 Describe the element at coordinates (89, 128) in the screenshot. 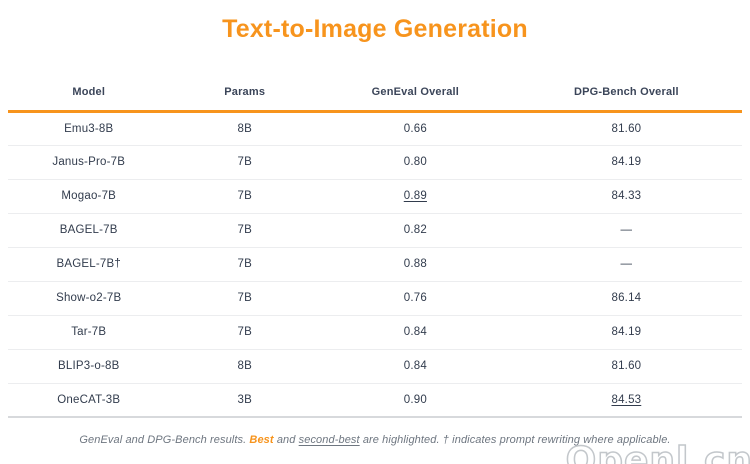

I see `cell-model: Emu3-8B` at that location.